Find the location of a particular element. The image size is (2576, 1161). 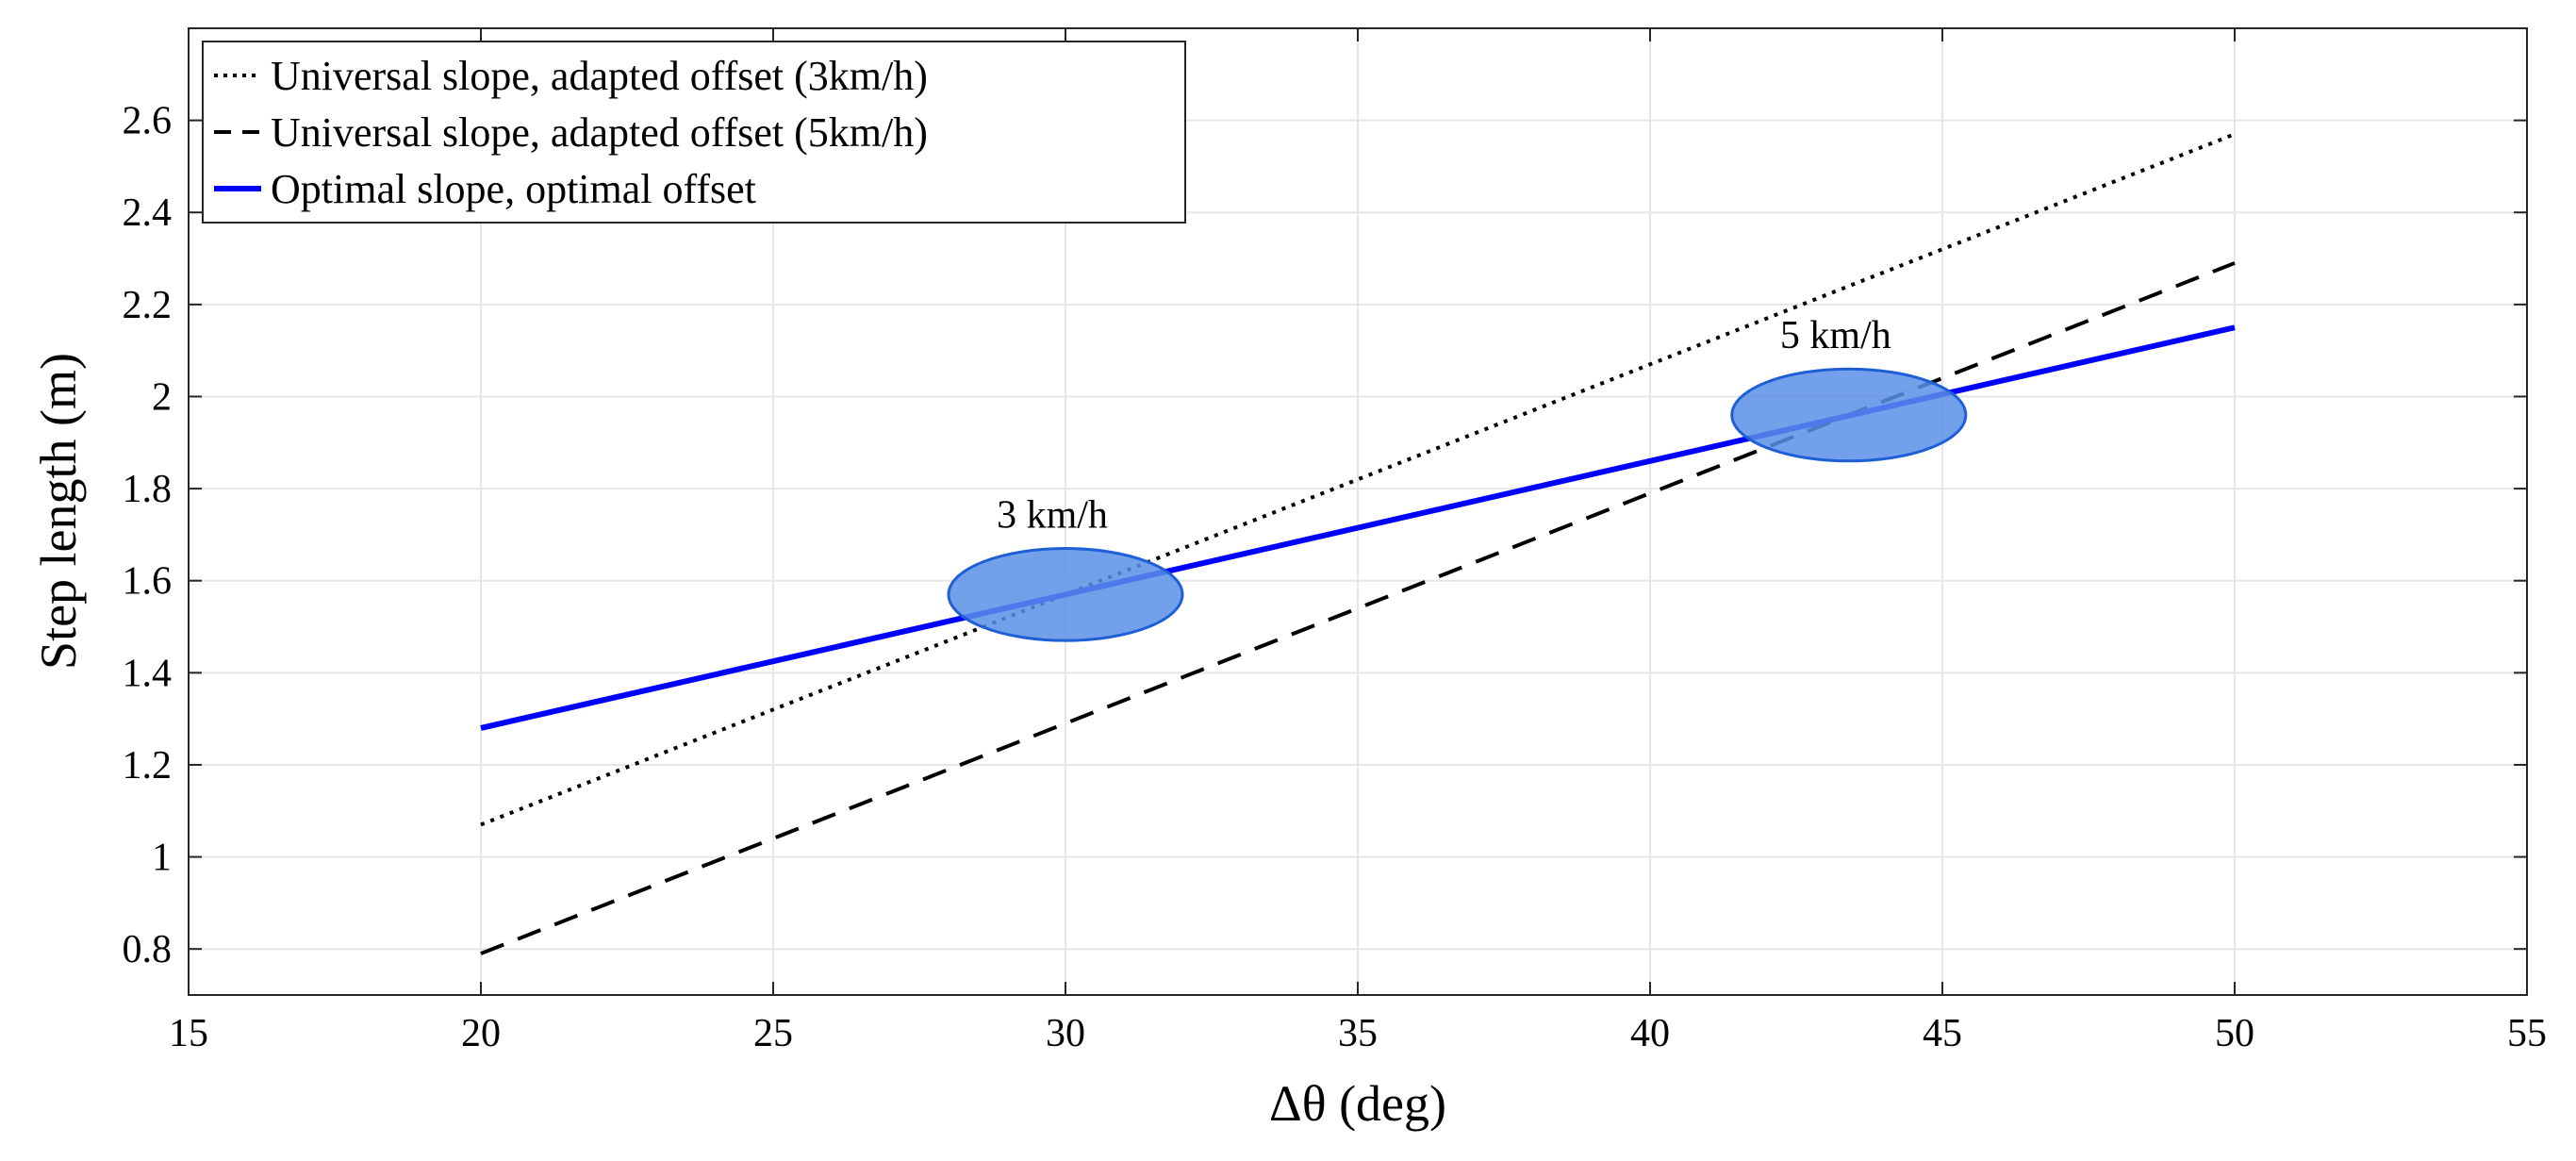

y-tick-label: 1.6 is located at coordinates (148, 582).